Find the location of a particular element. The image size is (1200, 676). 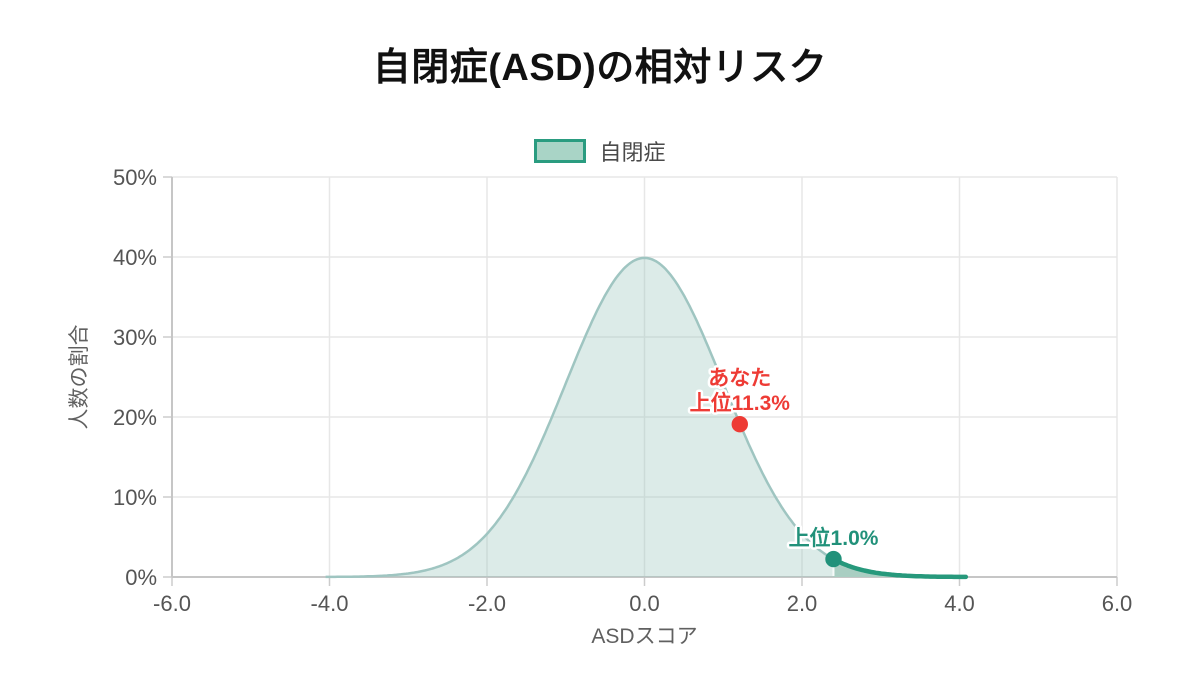

top-percent-curve is located at coordinates (900, 568).